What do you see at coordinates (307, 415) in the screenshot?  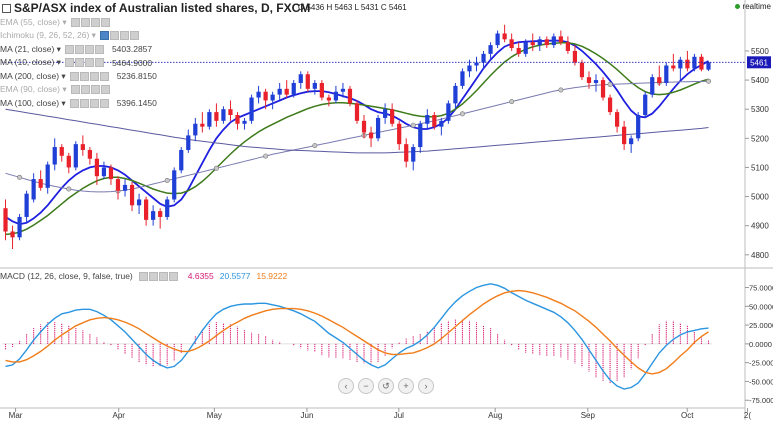 I see `time-tick-label: Jun` at bounding box center [307, 415].